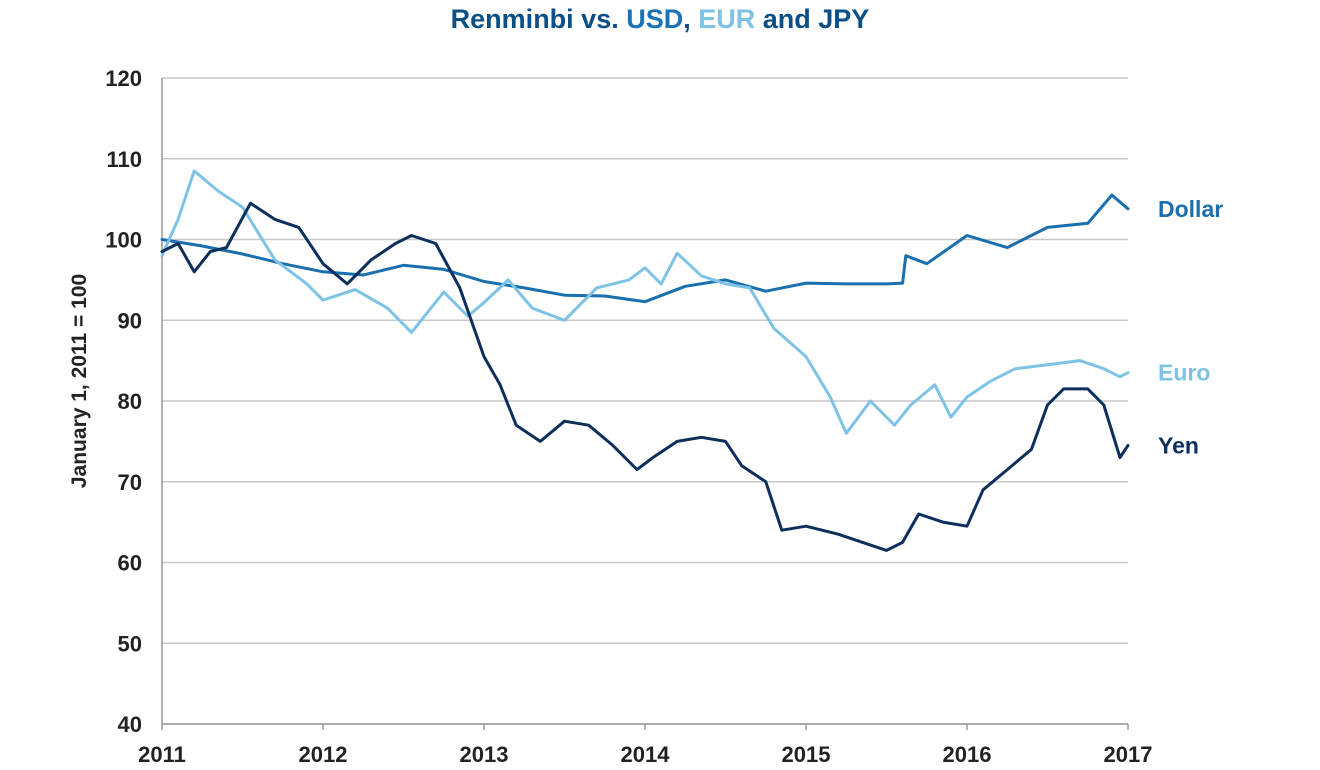  What do you see at coordinates (79, 381) in the screenshot?
I see `y-axis-label: January 1, 2011 = 100` at bounding box center [79, 381].